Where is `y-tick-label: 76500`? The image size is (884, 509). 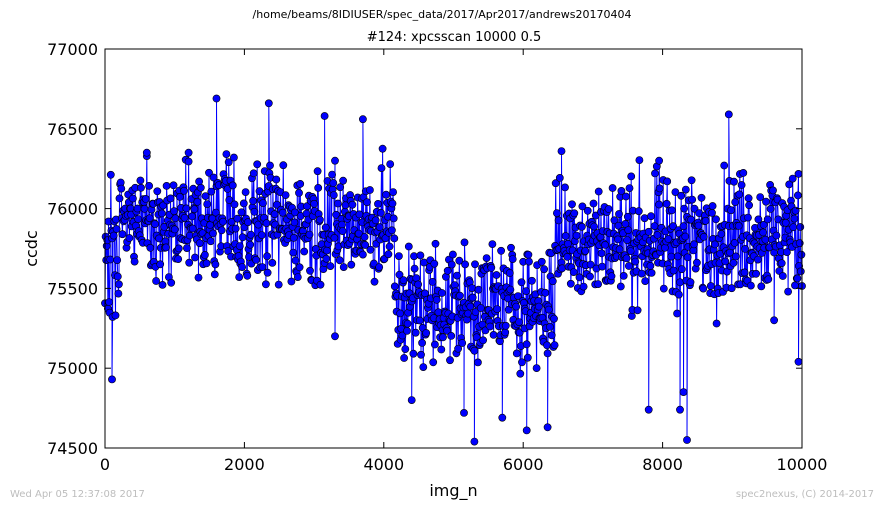 y-tick-label: 76500 is located at coordinates (72, 129).